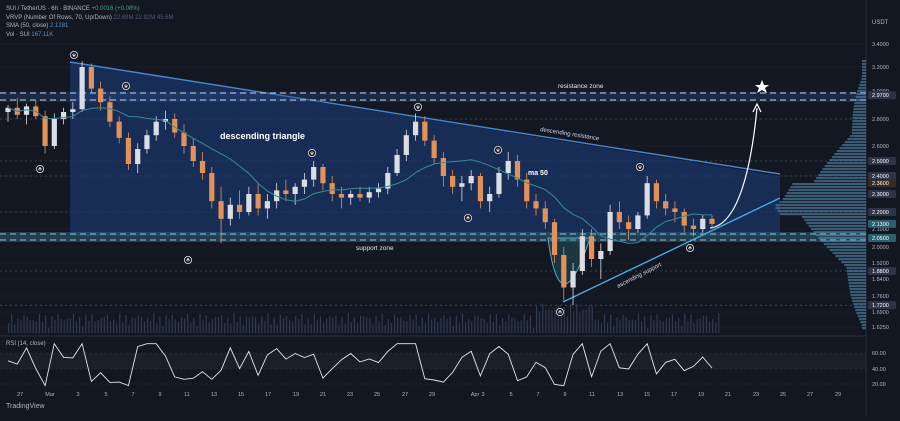  I want to click on legend-sma-row: SMA (50, close) 2.1281, so click(90, 26).